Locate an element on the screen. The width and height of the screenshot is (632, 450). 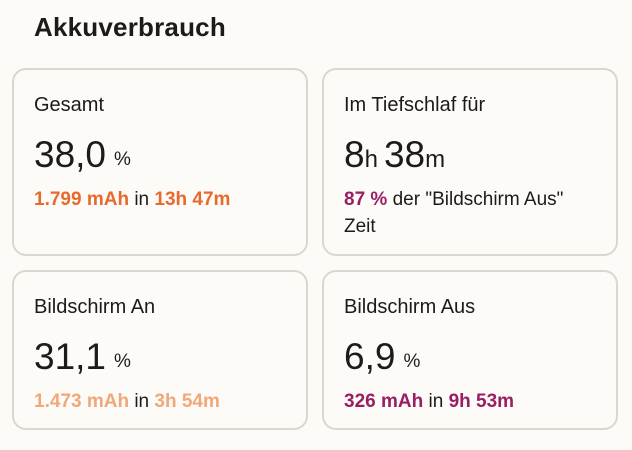
card-screen-on-duration: 3h 54m is located at coordinates (187, 401).